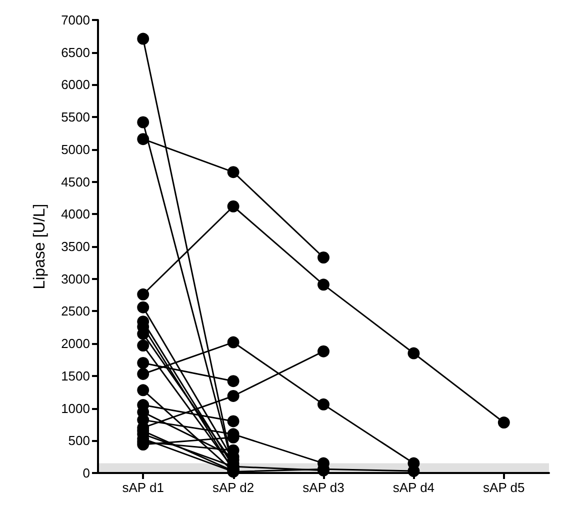  Describe the element at coordinates (79, 440) in the screenshot. I see `y-tick-label: 500` at that location.